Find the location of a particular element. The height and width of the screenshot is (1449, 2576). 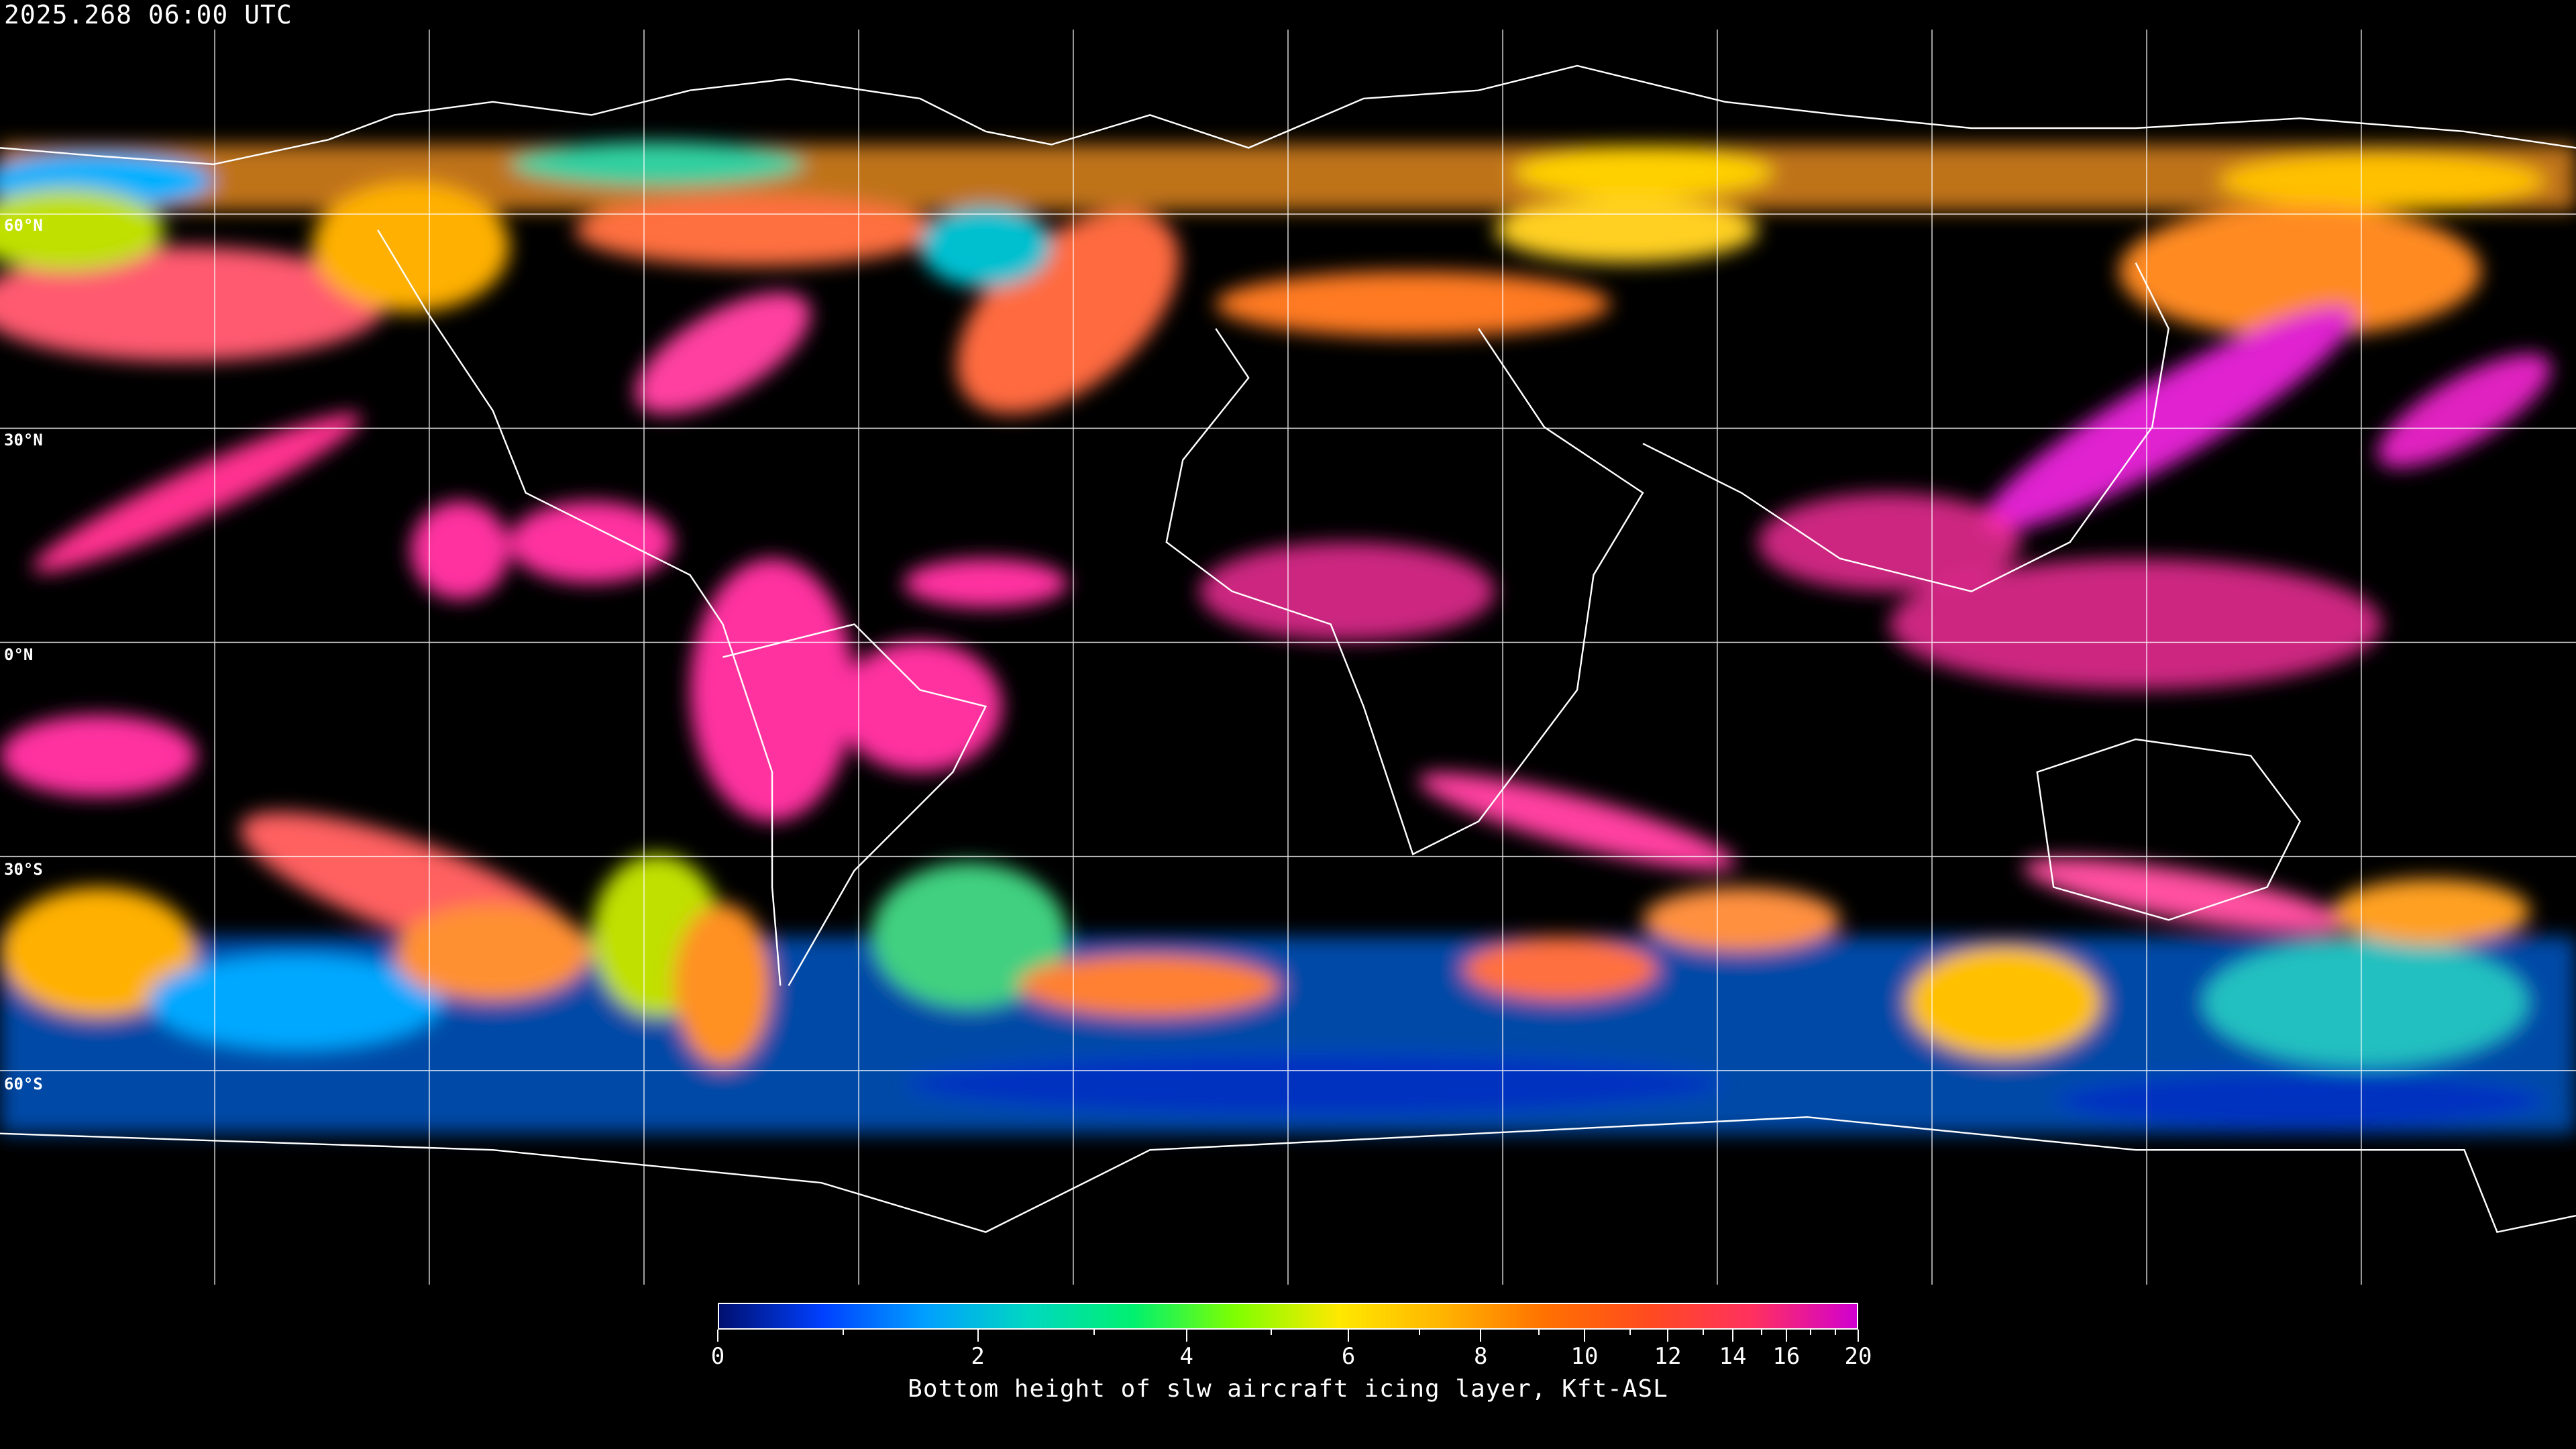

colorbar-tick-label: 16 is located at coordinates (1786, 1356).